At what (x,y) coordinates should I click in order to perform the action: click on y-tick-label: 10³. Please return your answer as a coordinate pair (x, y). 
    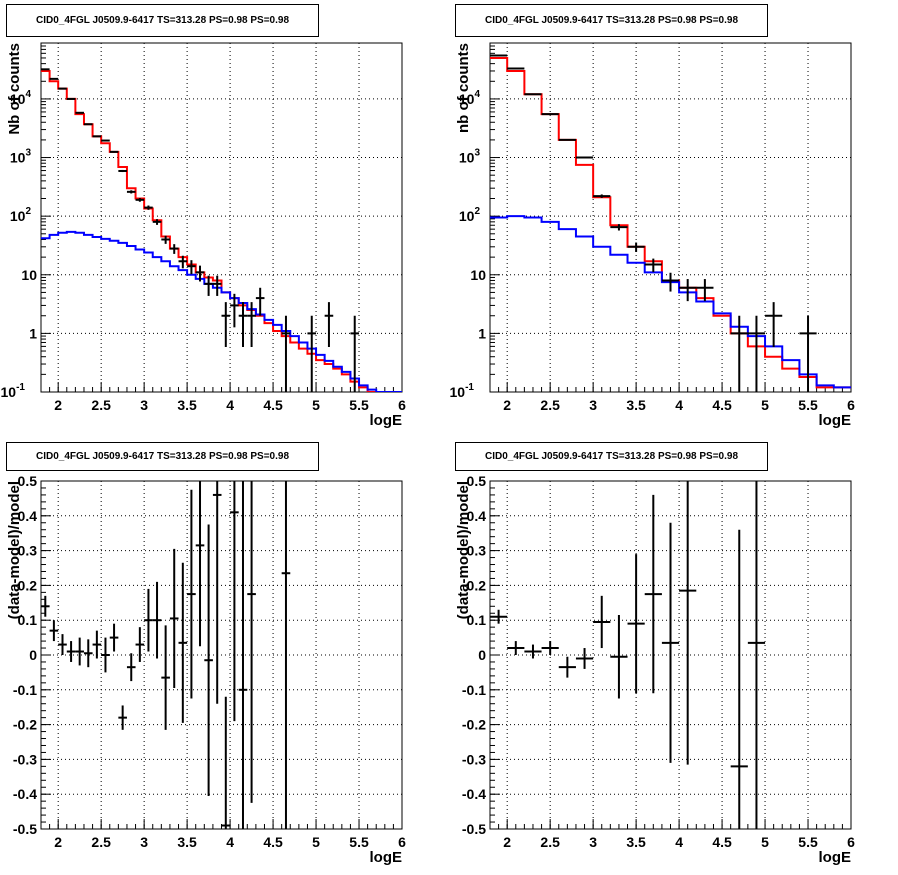
    Looking at the image, I should click on (470, 157).